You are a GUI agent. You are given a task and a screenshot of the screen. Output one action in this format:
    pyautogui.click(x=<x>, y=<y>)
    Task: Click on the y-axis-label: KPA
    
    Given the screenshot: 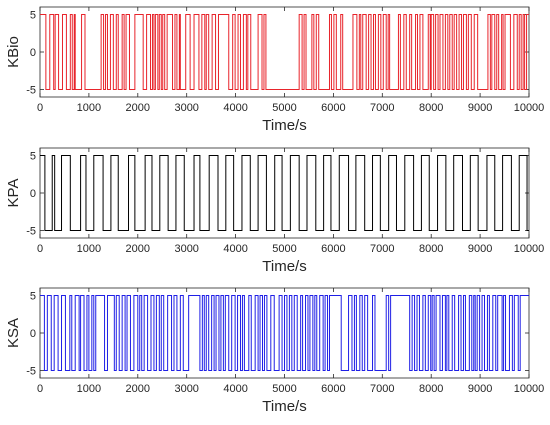 What is the action you would take?
    pyautogui.click(x=13, y=193)
    